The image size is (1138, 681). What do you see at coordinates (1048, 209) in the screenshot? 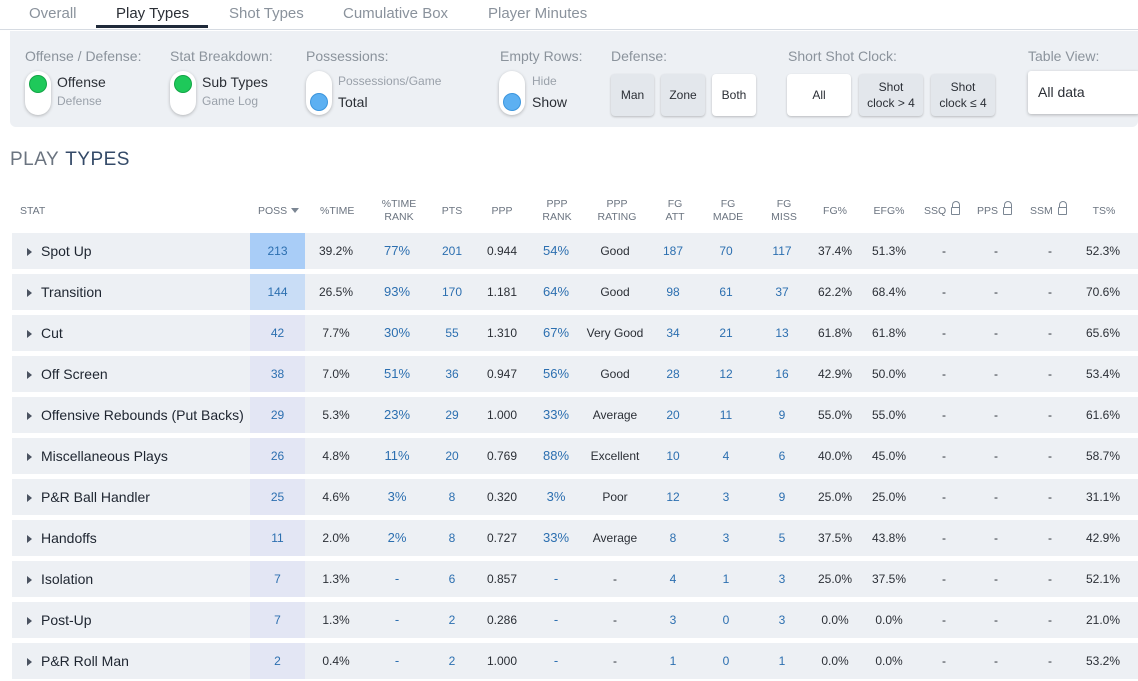
I see `col-ssm: SSM` at bounding box center [1048, 209].